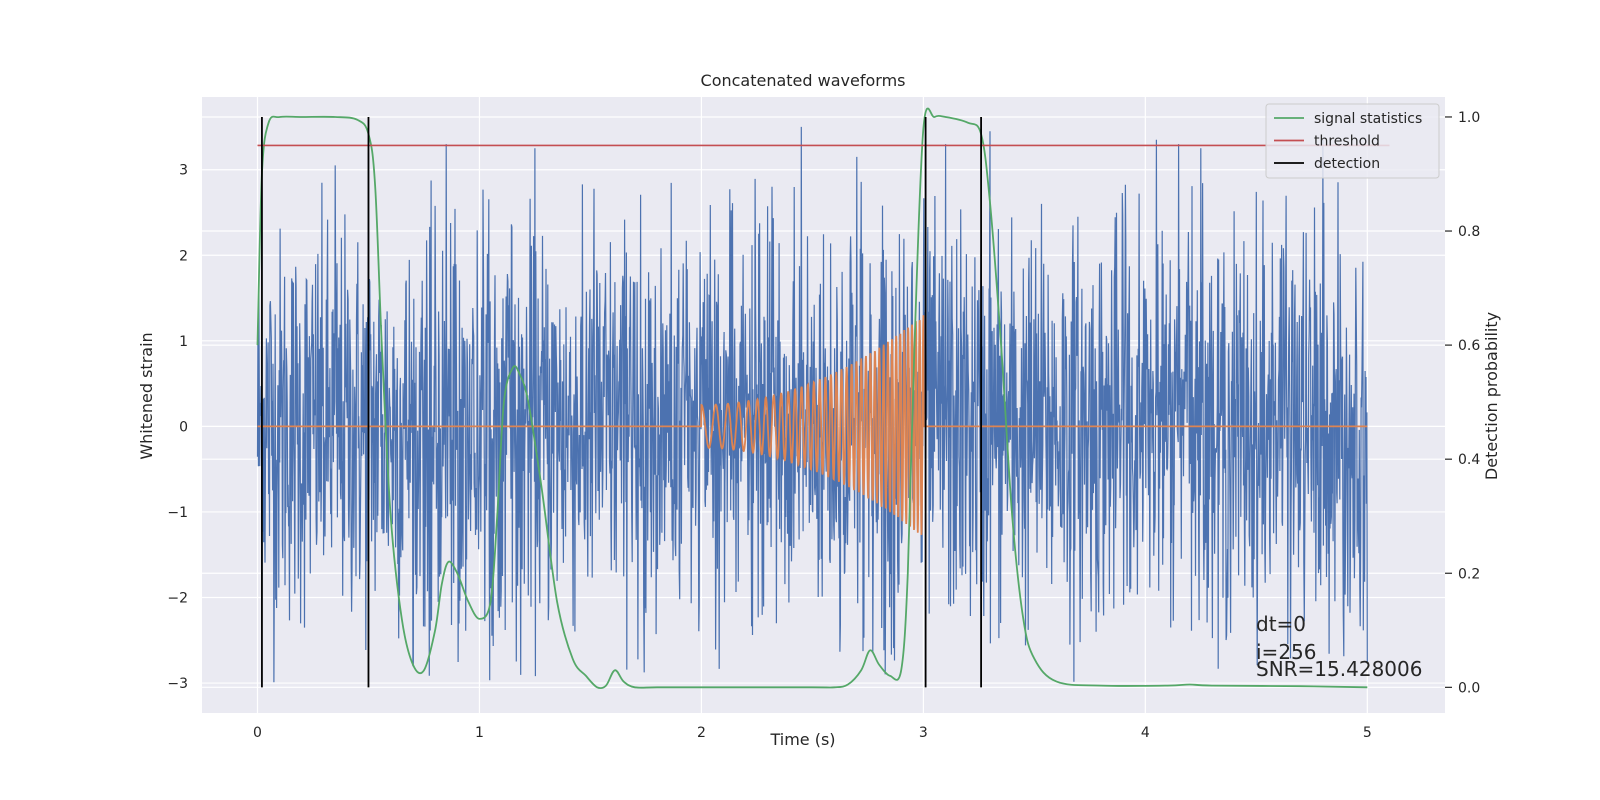  I want to click on y-tick-label: 1, so click(183, 342).